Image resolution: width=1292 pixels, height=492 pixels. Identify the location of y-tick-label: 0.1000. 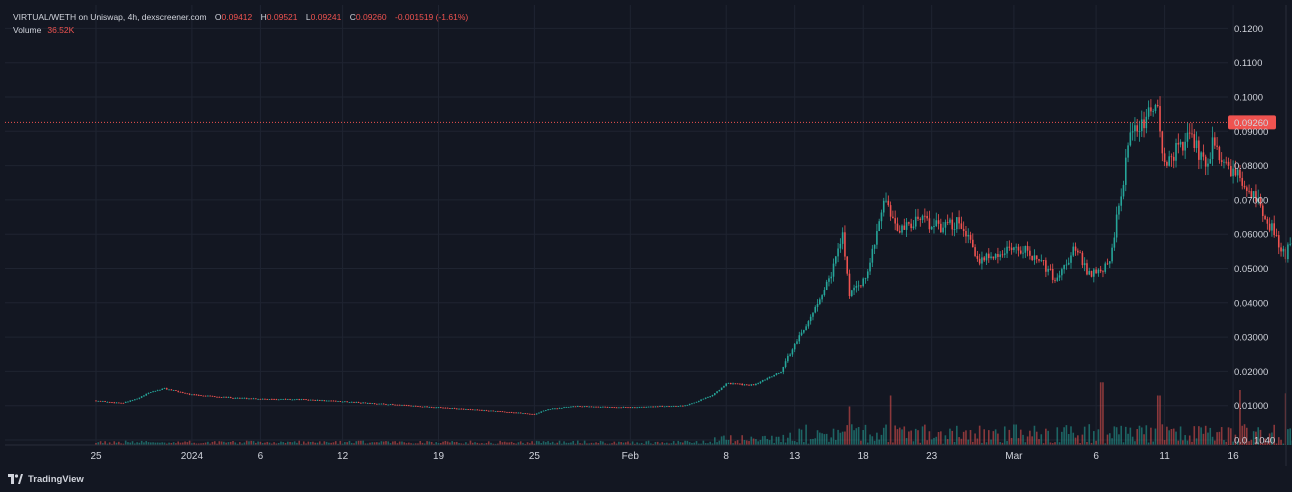
(1248, 98).